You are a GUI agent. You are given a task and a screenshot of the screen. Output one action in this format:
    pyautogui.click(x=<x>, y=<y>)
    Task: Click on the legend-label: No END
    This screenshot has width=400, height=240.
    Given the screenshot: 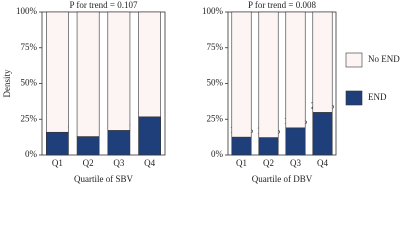 What is the action you would take?
    pyautogui.click(x=384, y=59)
    